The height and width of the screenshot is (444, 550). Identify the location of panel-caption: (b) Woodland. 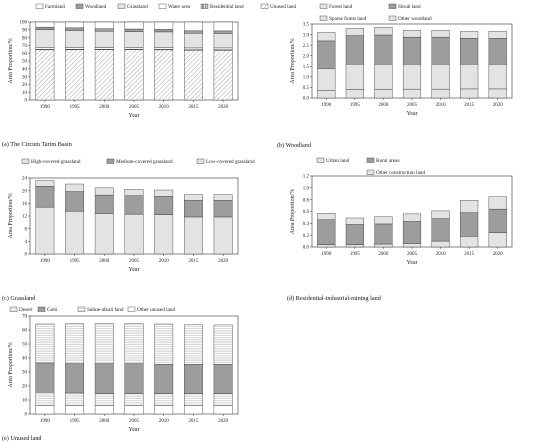
(294, 145).